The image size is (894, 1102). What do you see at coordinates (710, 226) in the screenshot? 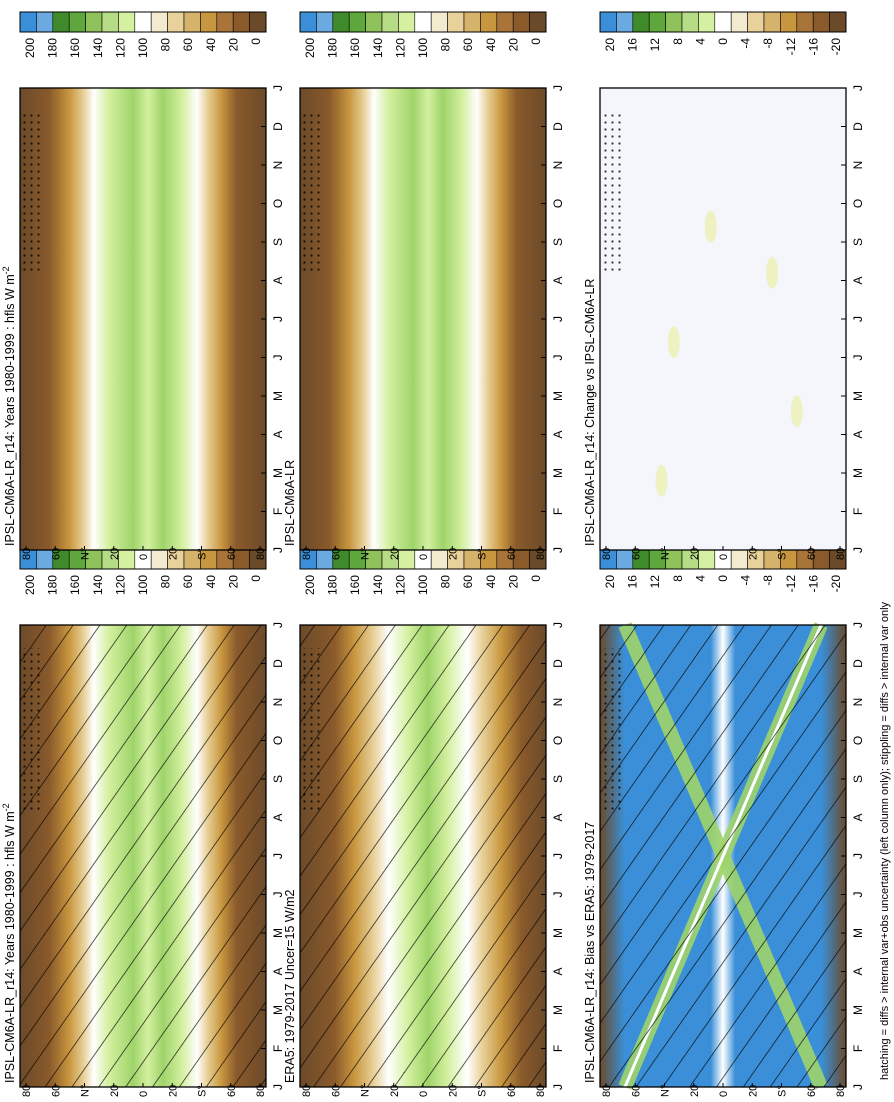
I see `change-blob` at bounding box center [710, 226].